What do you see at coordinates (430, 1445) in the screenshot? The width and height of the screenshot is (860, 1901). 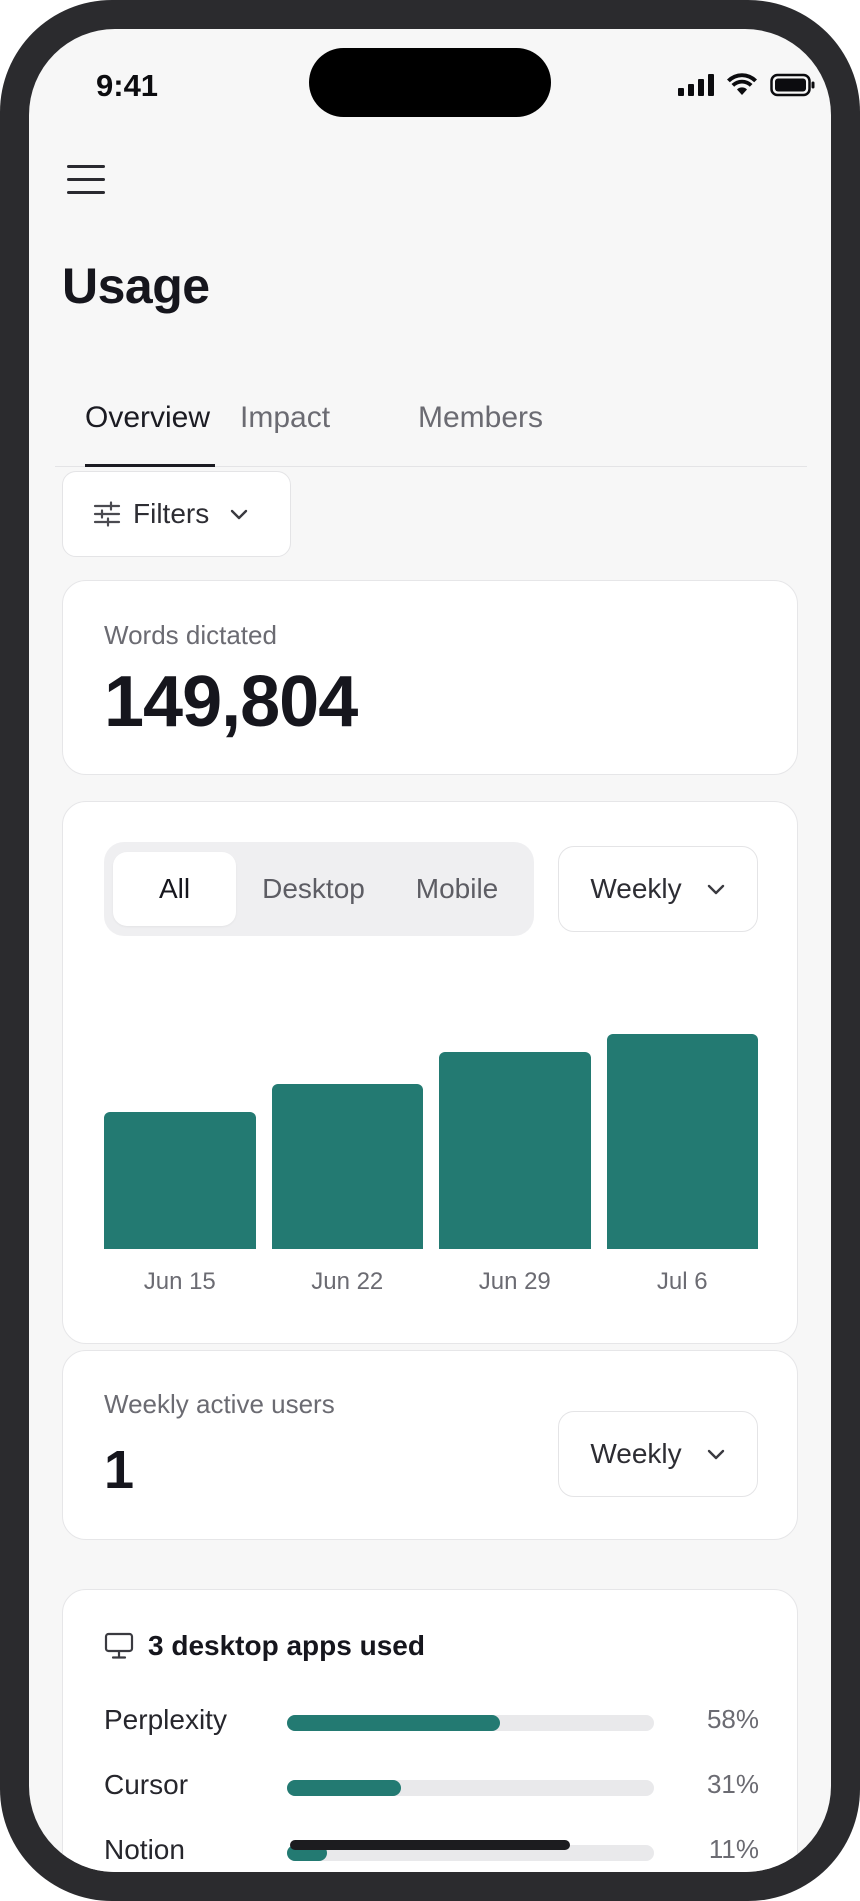 I see `weekly-active-users-card: Weekly active users 1 Weekly` at bounding box center [430, 1445].